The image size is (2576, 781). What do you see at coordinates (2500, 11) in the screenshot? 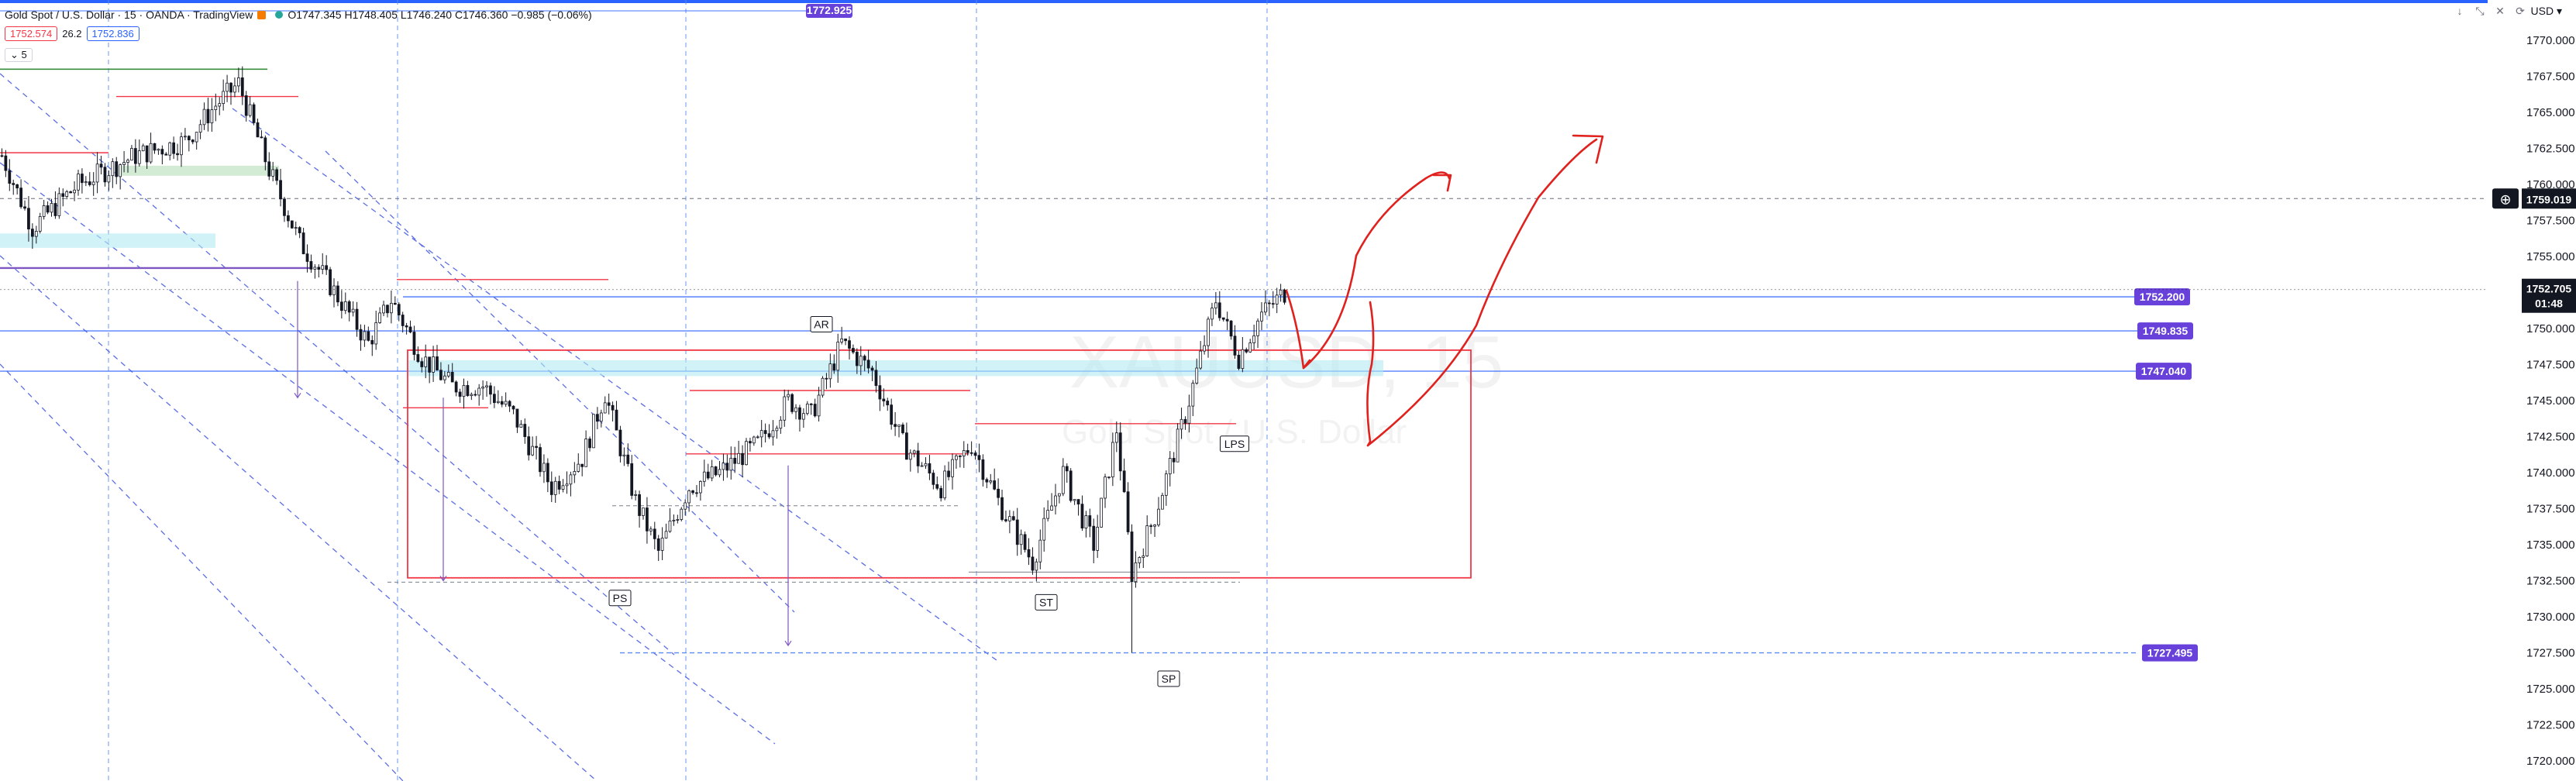
I see `close-icon: ✕` at bounding box center [2500, 11].